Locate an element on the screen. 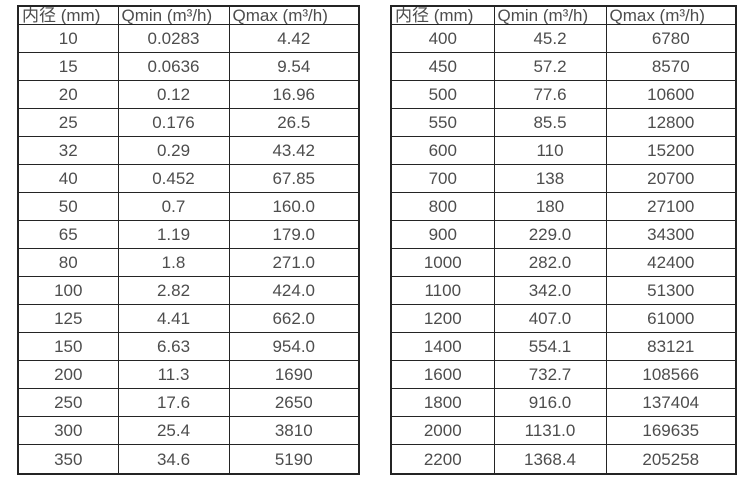 This screenshot has height=483, width=750. table-row: 125 4.41 662.0 is located at coordinates (188, 319).